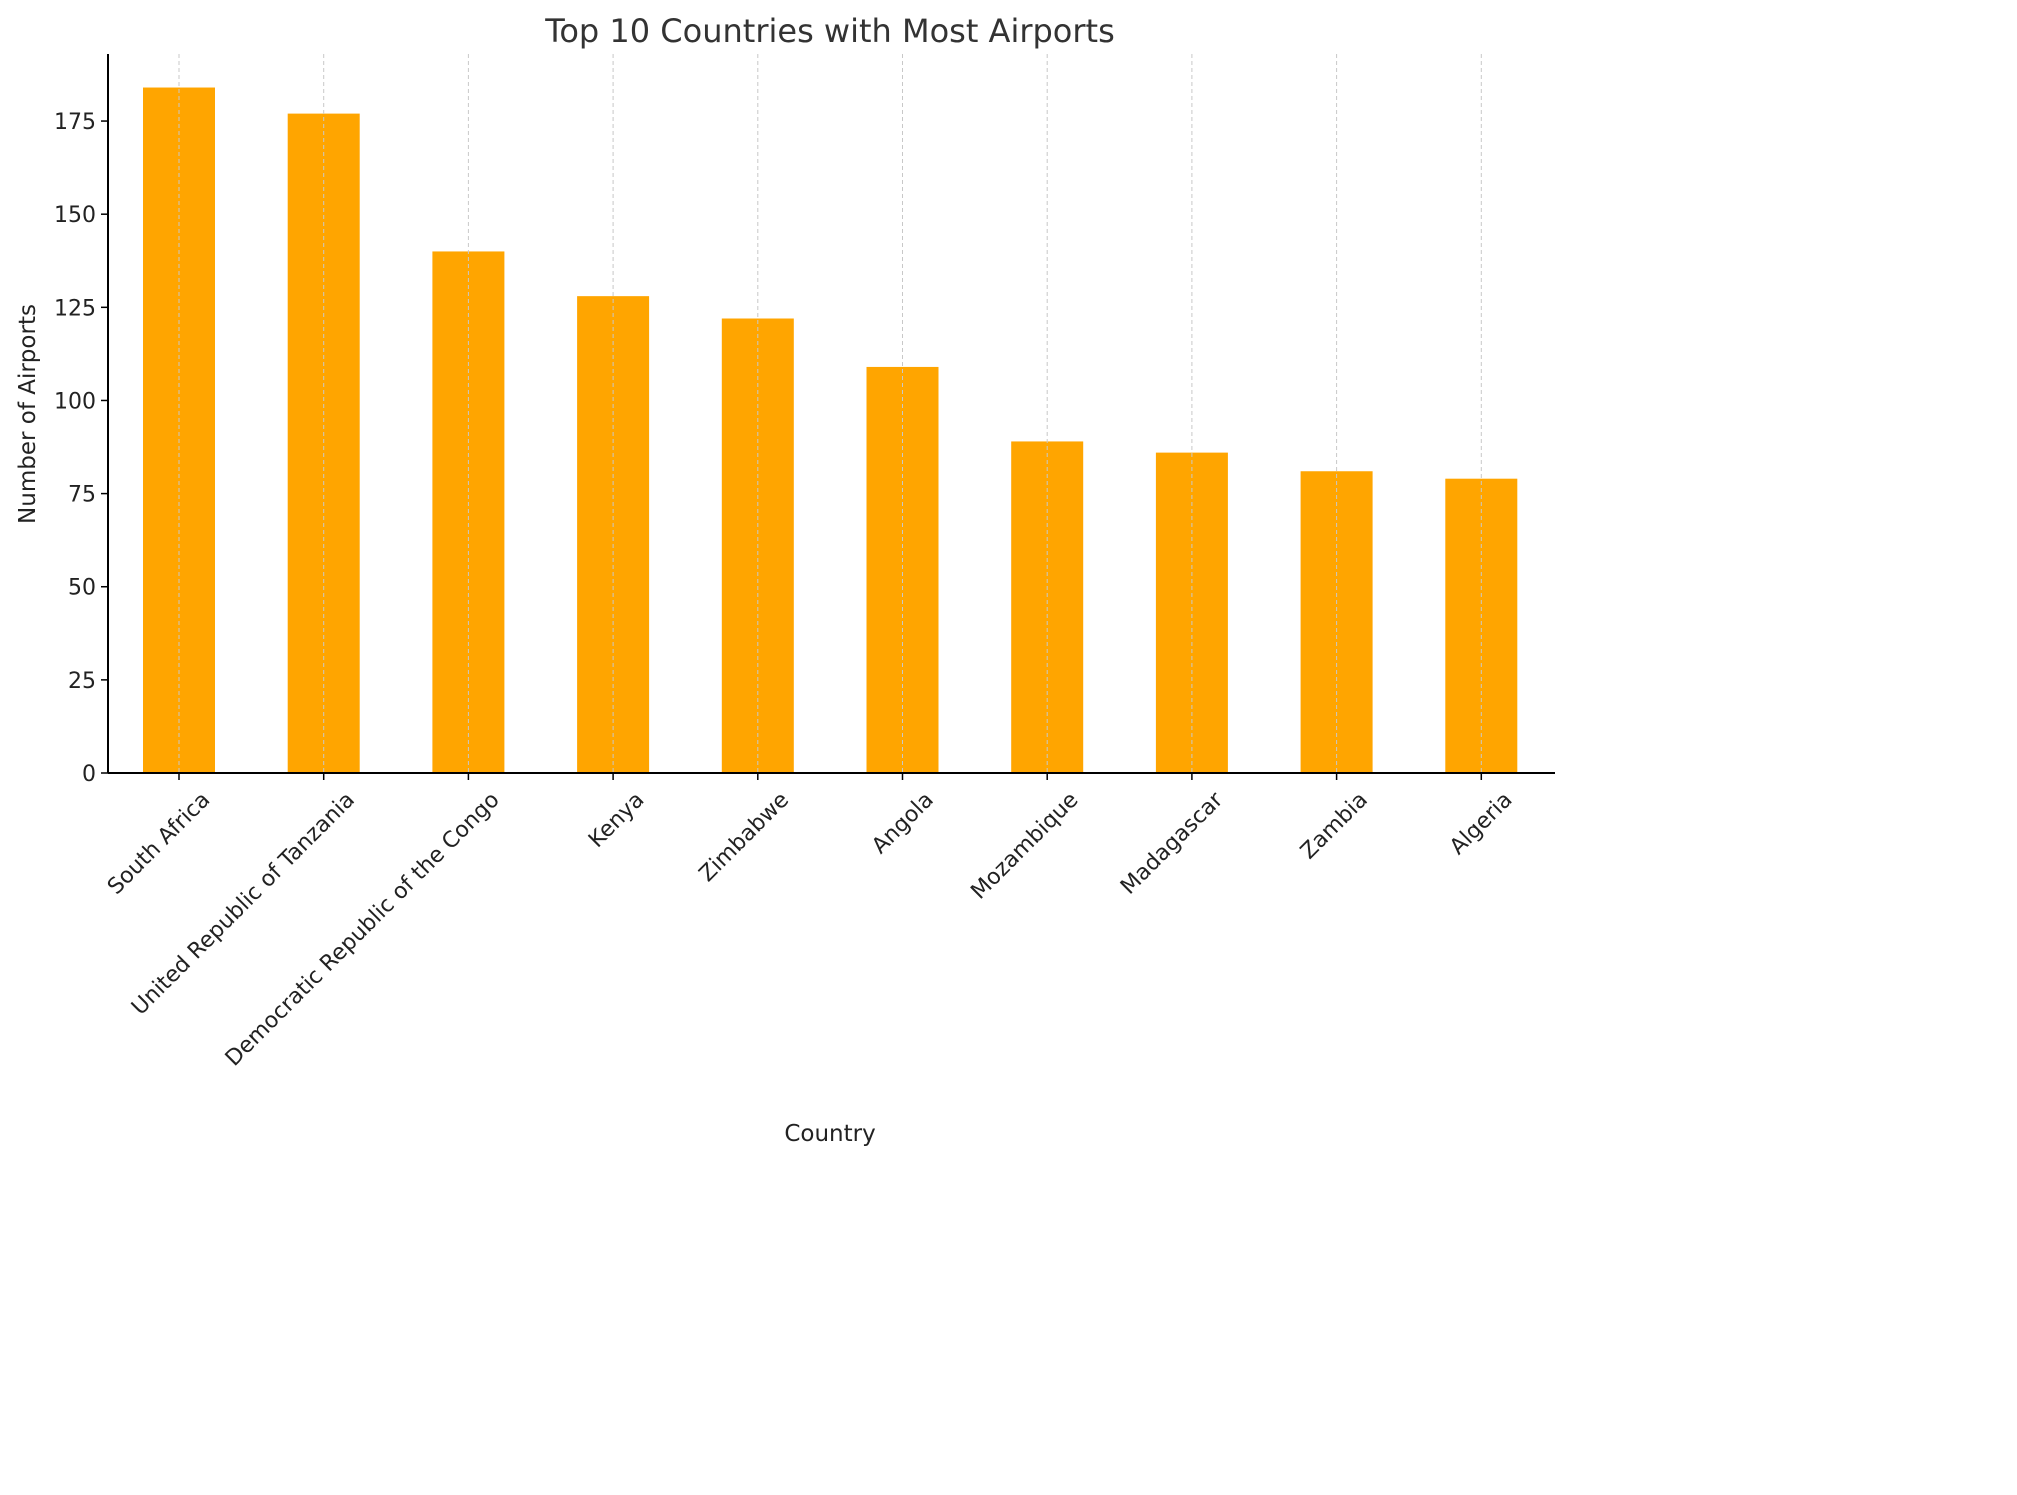  What do you see at coordinates (159, 844) in the screenshot?
I see `x-tick-label-0: South Africa` at bounding box center [159, 844].